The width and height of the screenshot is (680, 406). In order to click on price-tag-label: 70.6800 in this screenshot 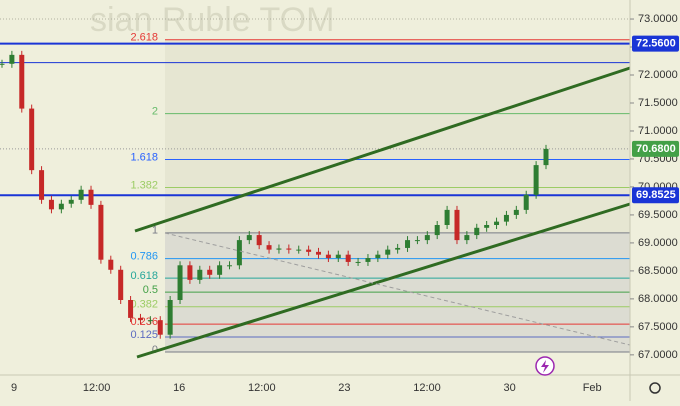, I will do `click(656, 149)`.